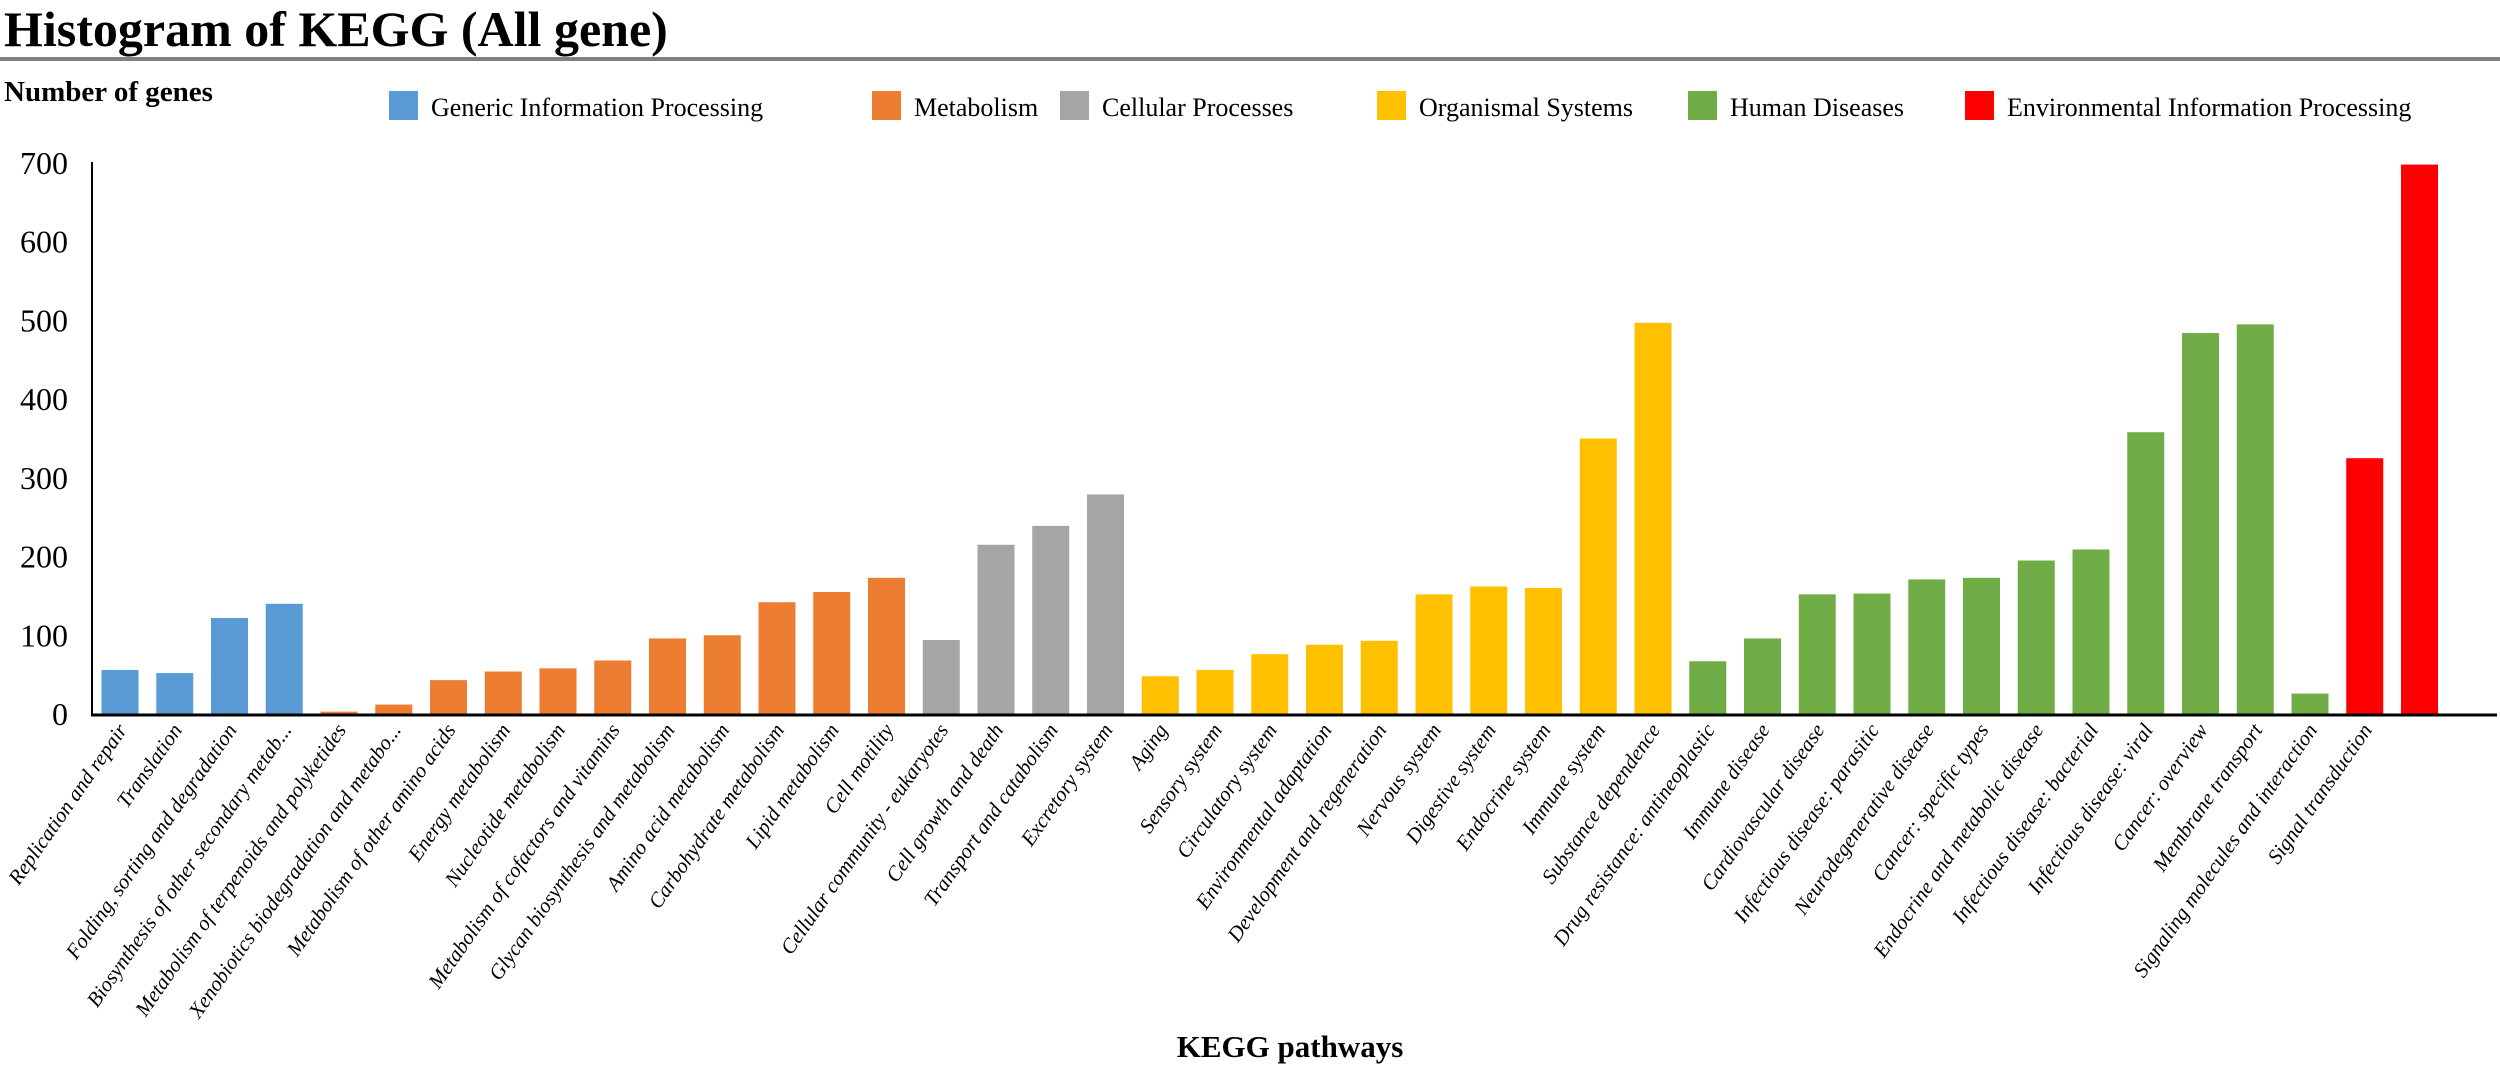 The image size is (2500, 1066). What do you see at coordinates (44, 242) in the screenshot?
I see `y-tick-label: 600` at bounding box center [44, 242].